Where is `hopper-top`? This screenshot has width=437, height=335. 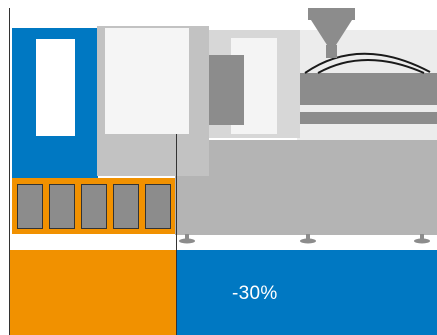
hopper-top is located at coordinates (331, 14).